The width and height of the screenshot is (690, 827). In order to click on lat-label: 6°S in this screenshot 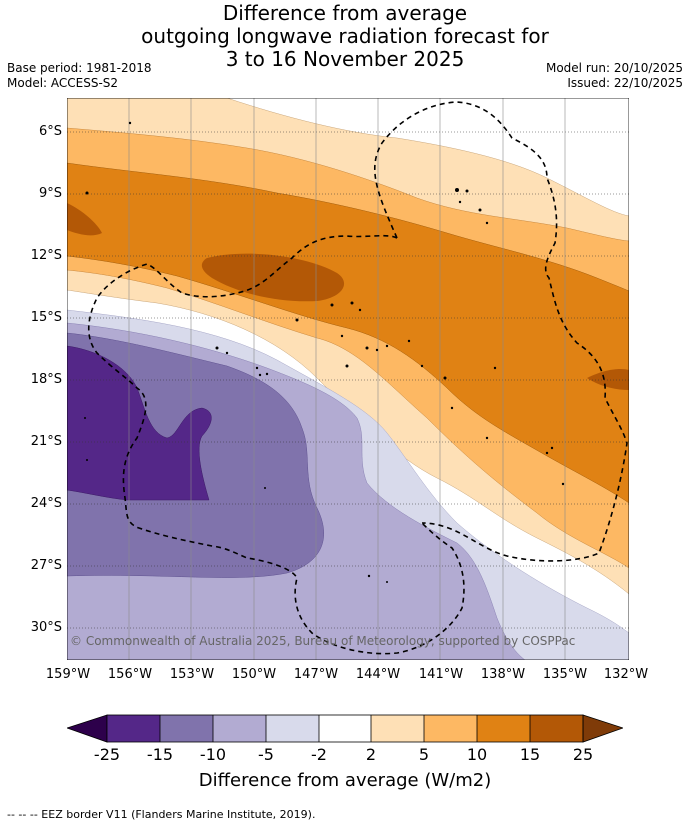, I will do `click(50, 131)`.